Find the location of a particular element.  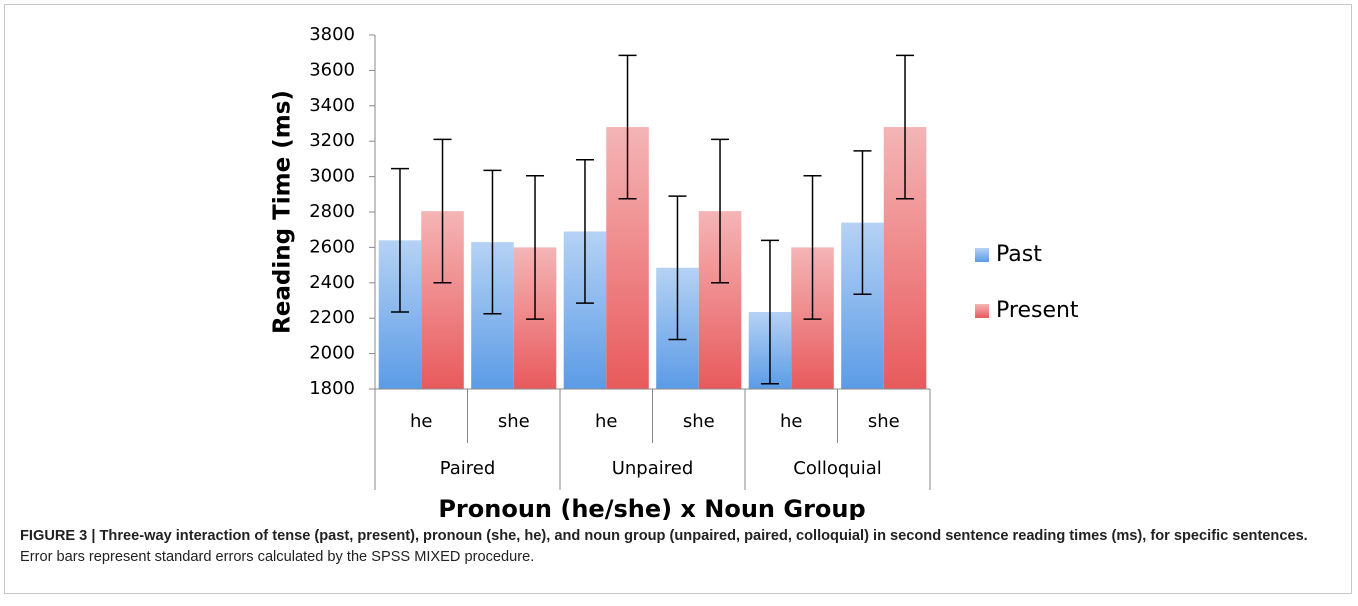

y-tick-label: 3600 is located at coordinates (332, 69).